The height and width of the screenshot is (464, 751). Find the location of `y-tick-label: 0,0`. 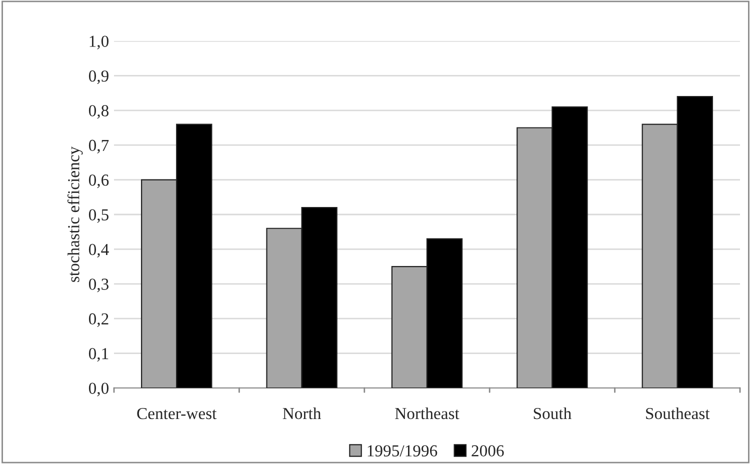

y-tick-label: 0,0 is located at coordinates (98, 389).